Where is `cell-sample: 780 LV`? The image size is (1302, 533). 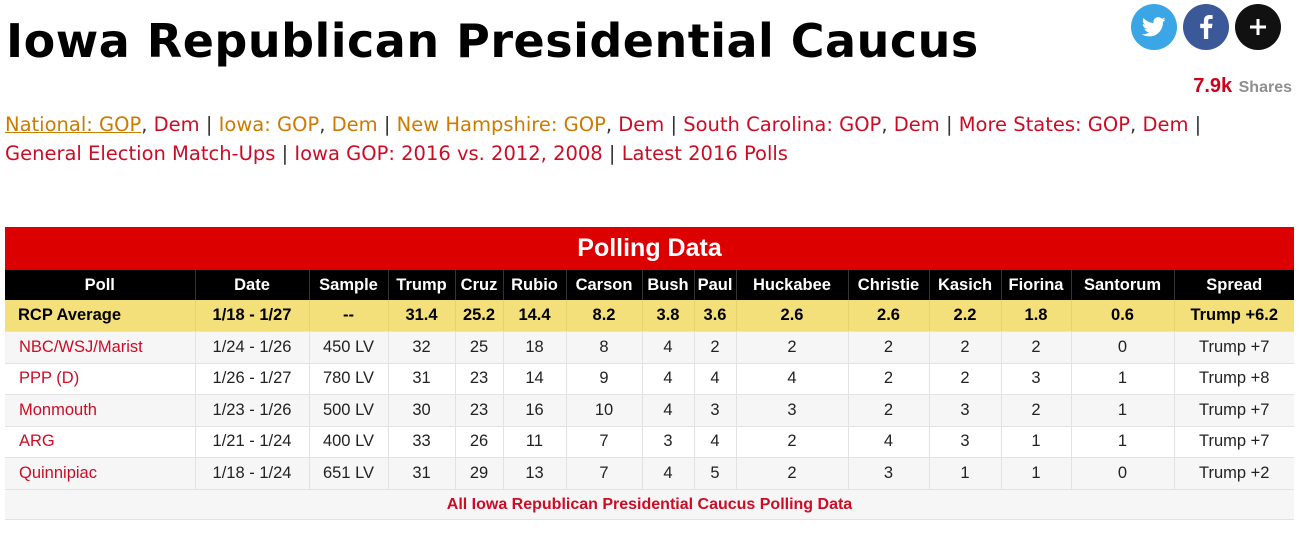 cell-sample: 780 LV is located at coordinates (348, 379).